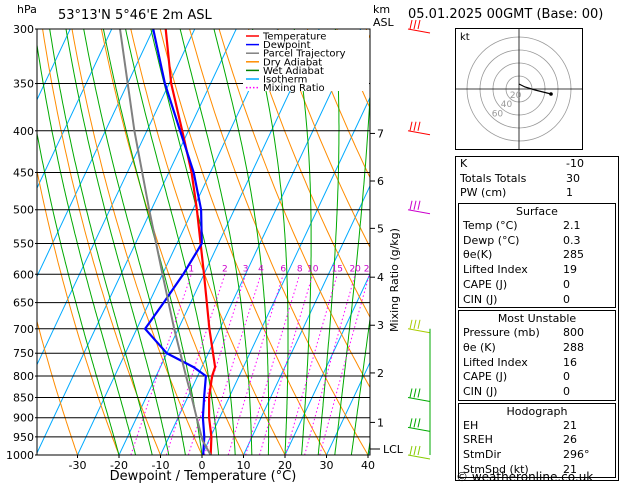 This screenshot has height=486, width=629. I want to click on index-row: θe(K) 285, so click(537, 255).